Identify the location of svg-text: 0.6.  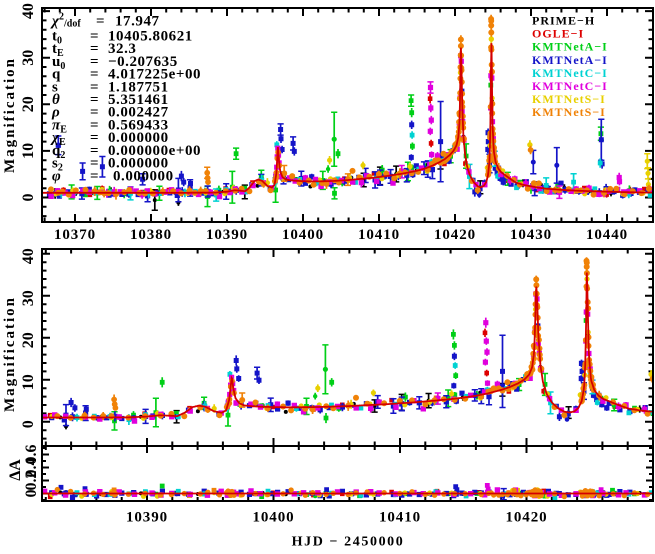
(31, 455).